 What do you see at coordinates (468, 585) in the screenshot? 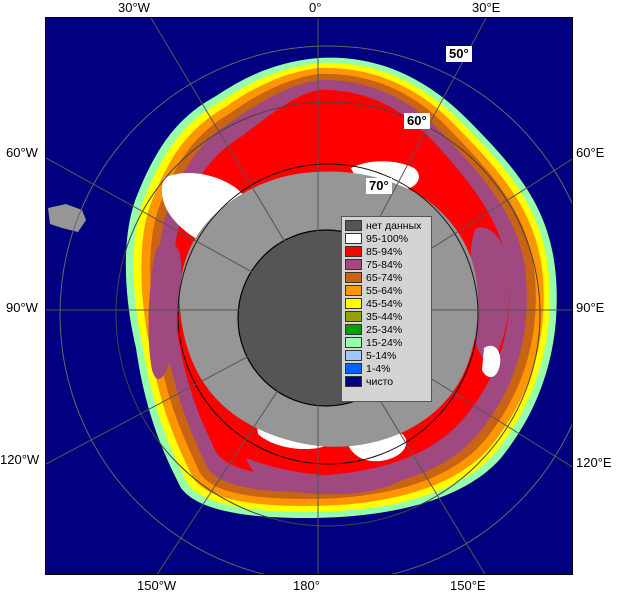
I see `lon-label-150e: 150°E` at bounding box center [468, 585].